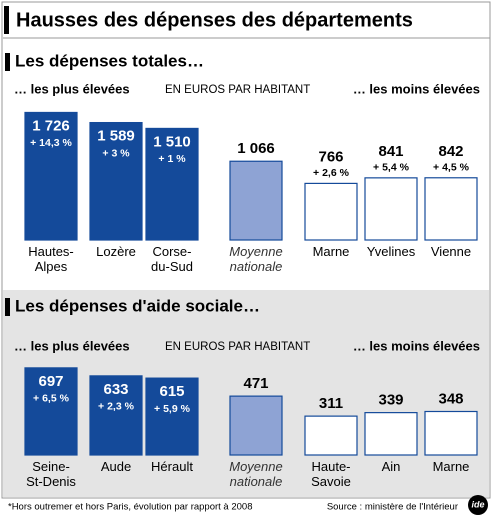  Describe the element at coordinates (172, 466) in the screenshot. I see `category-label: Hérault` at that location.